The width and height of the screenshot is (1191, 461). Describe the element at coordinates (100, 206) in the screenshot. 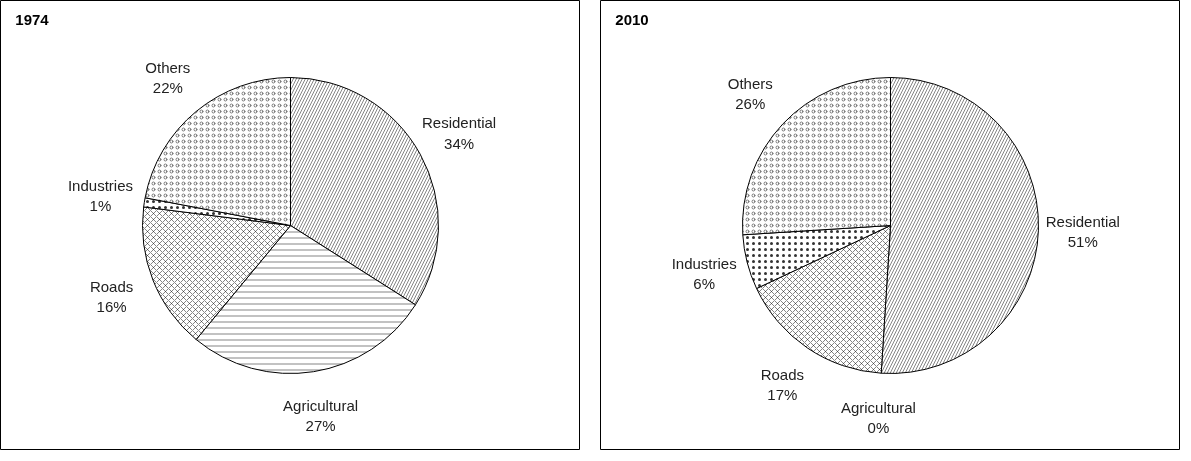

I see `data-label: 1%` at that location.